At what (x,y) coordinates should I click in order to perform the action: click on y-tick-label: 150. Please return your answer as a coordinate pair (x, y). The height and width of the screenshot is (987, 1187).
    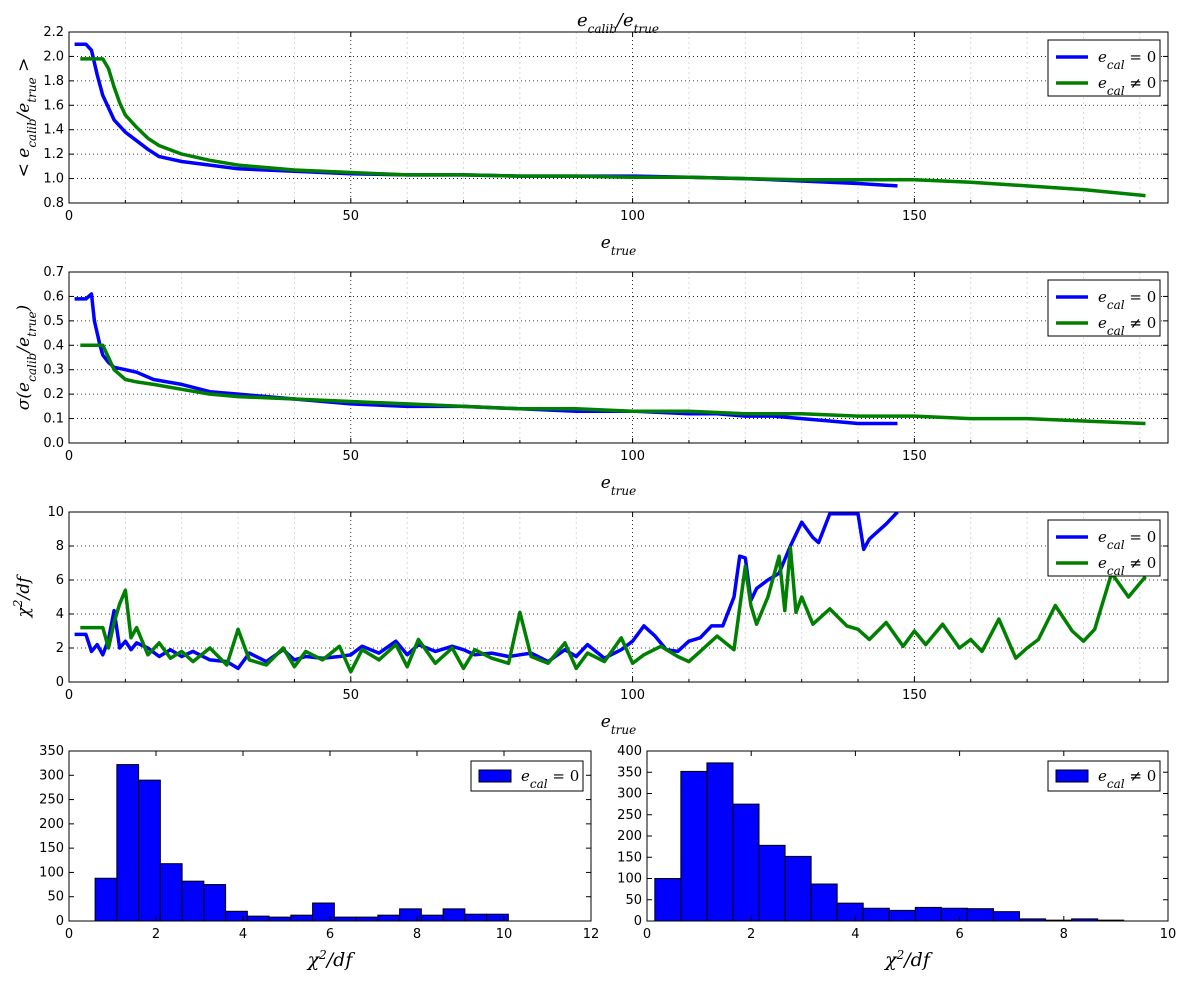
    Looking at the image, I should click on (629, 857).